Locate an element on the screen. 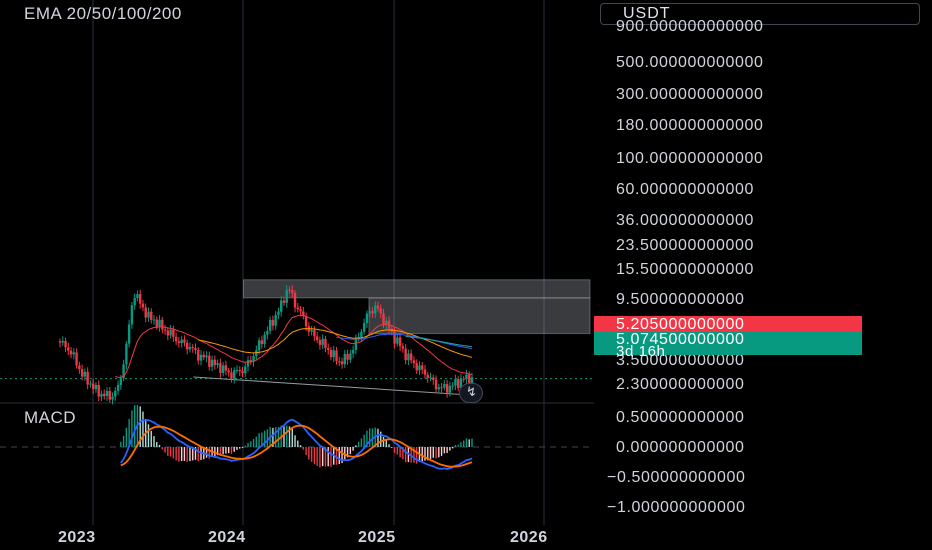 The width and height of the screenshot is (932, 550). currency-selector: USDT is located at coordinates (760, 14).